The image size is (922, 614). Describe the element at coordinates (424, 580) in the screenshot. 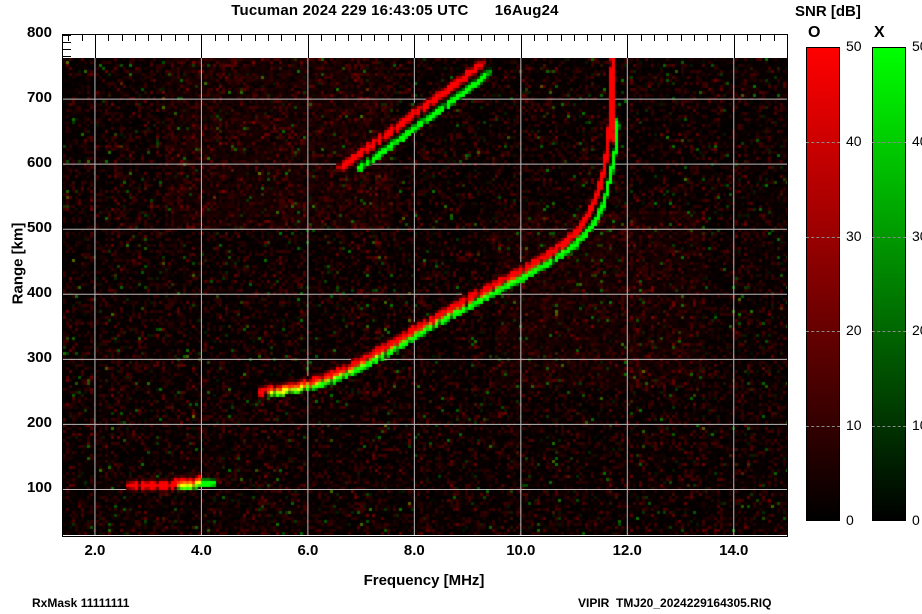

I see `x-axis-title: Frequency [MHz]` at that location.